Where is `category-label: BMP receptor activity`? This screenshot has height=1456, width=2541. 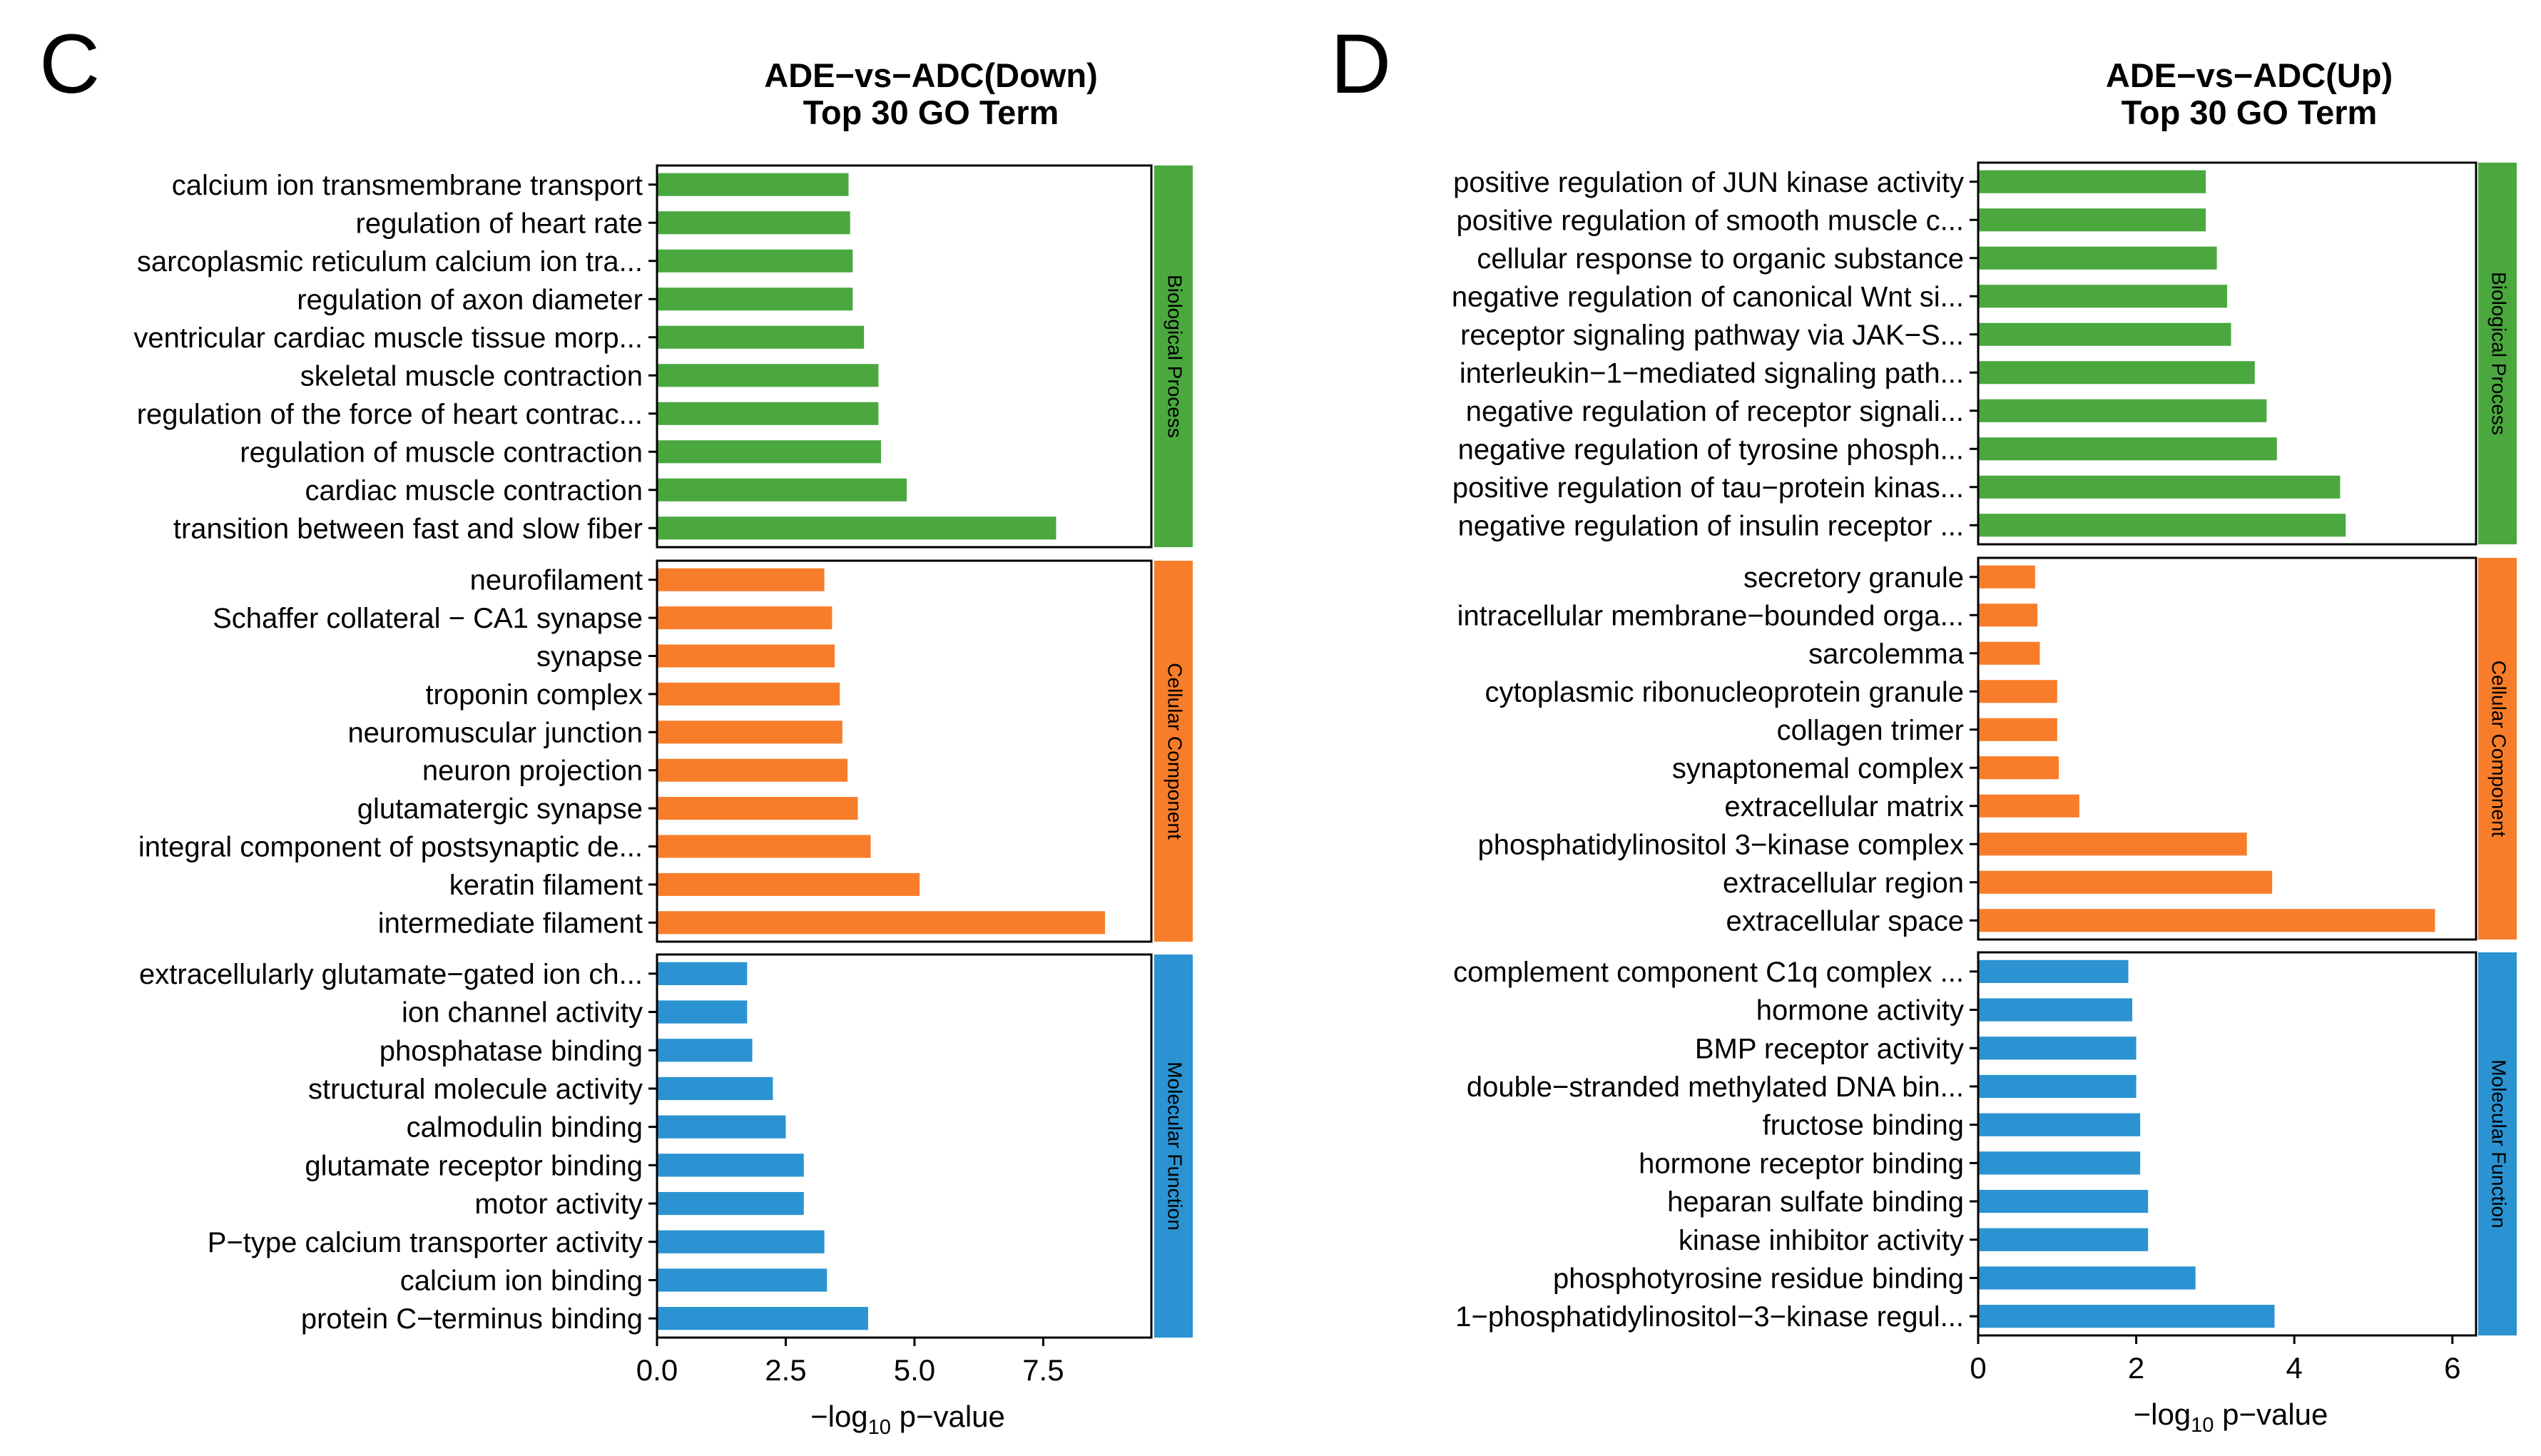
category-label: BMP receptor activity is located at coordinates (1830, 1048).